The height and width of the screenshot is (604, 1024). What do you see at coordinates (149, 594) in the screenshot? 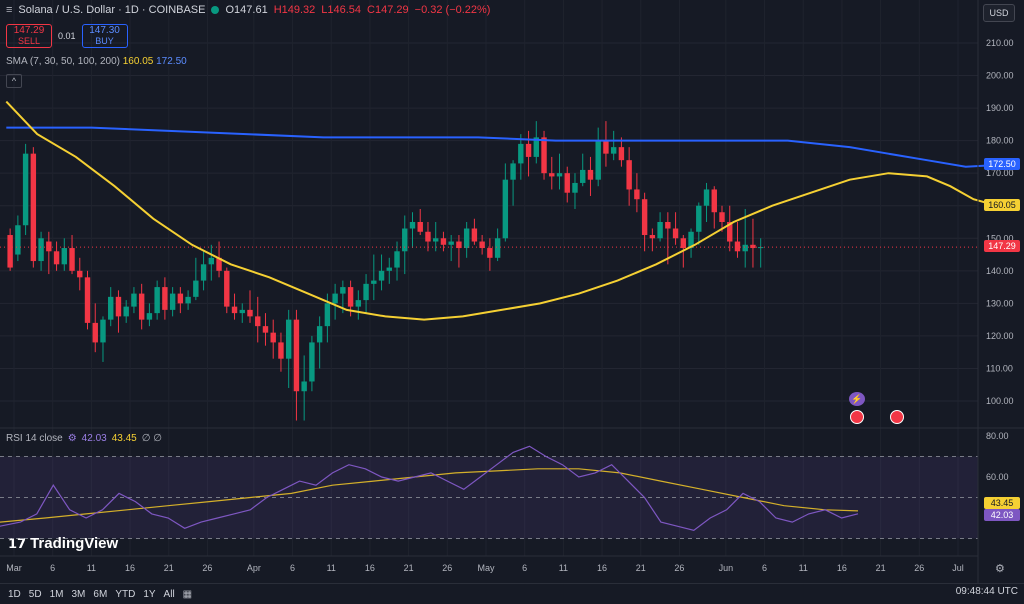
I see `tf-1y: 1Y` at bounding box center [149, 594].